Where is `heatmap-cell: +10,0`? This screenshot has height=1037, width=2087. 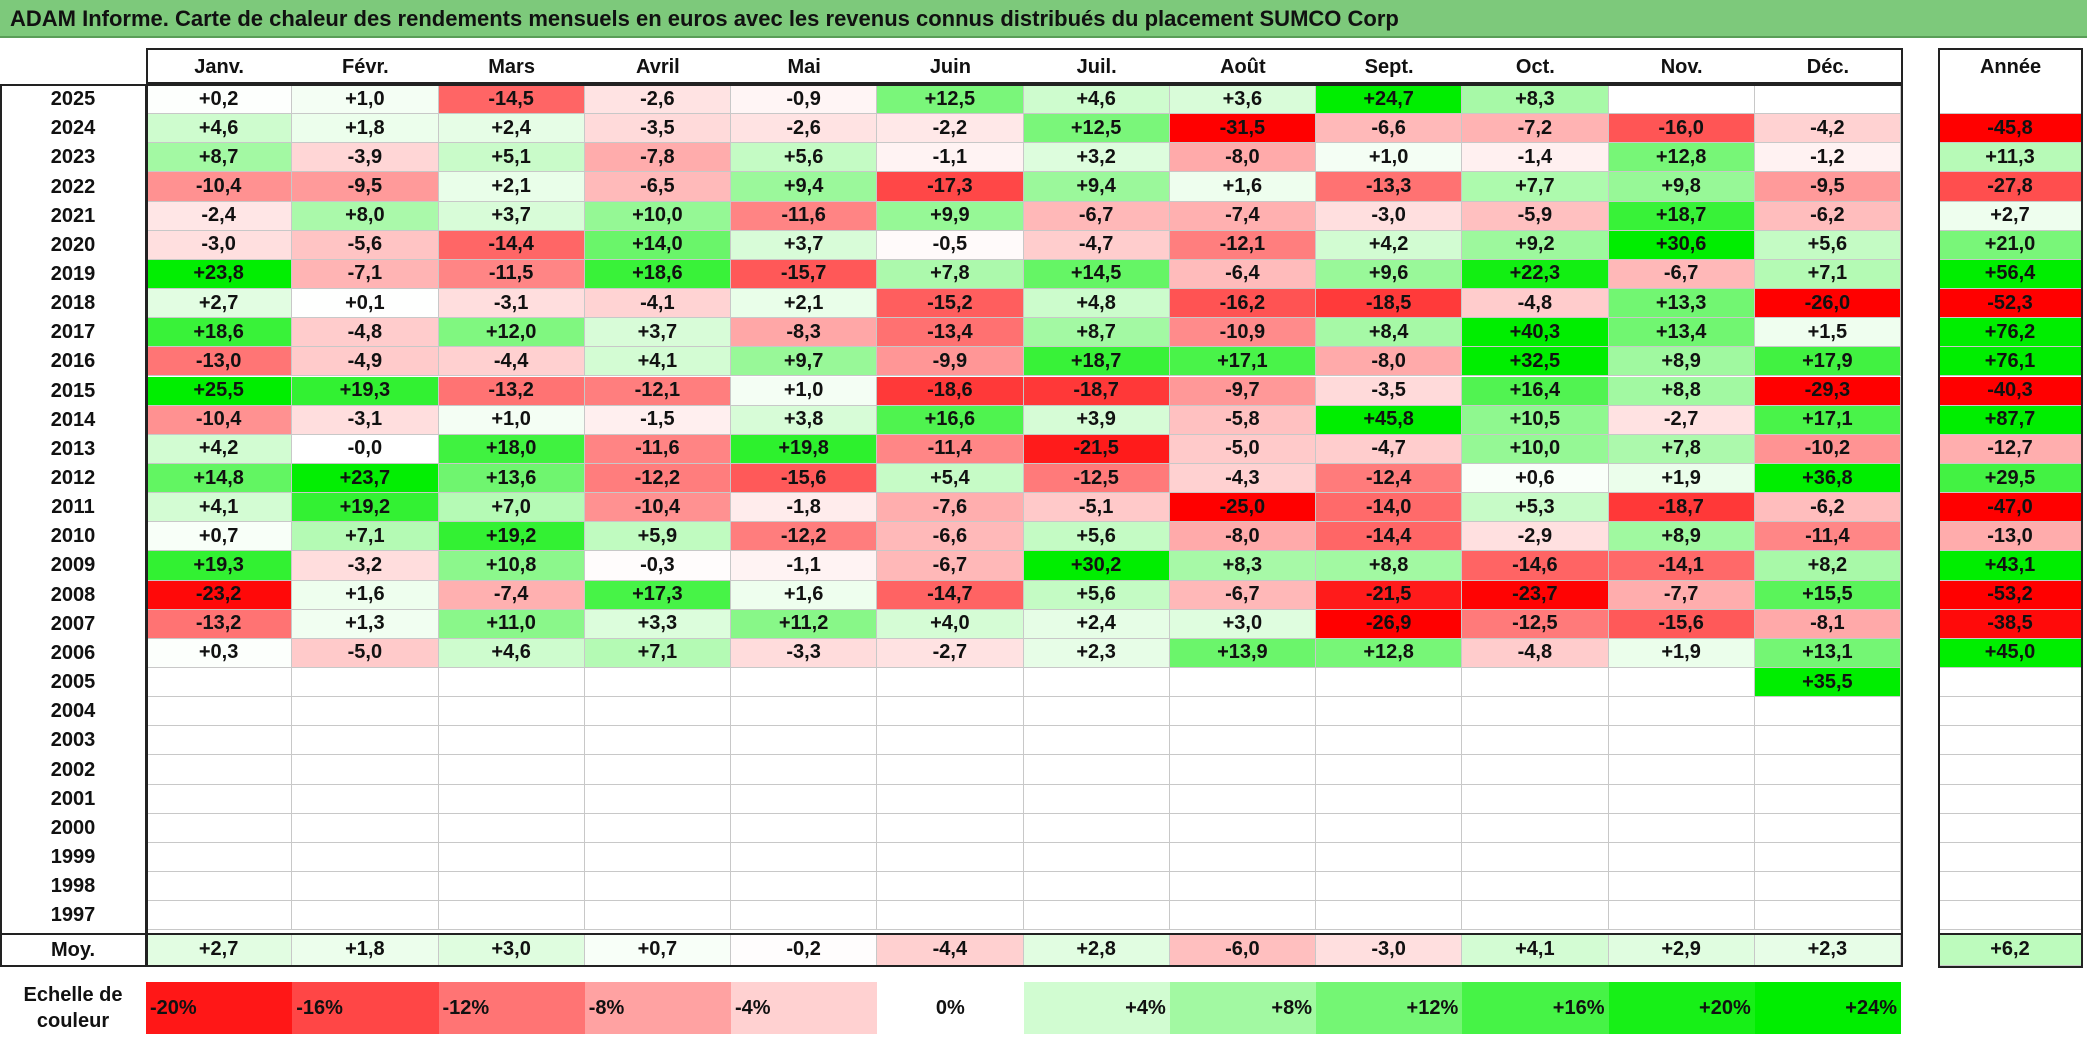
heatmap-cell: +10,0 is located at coordinates (1535, 449).